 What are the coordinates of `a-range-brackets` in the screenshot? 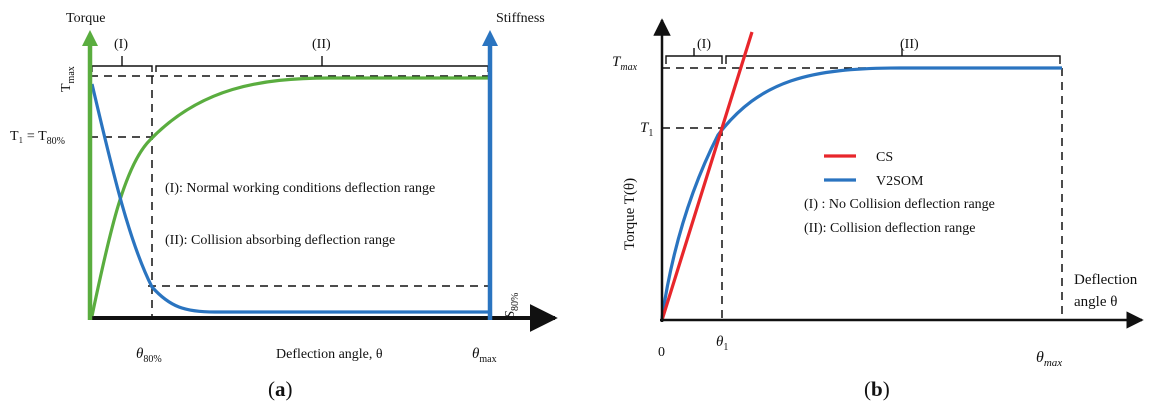 It's located at (290, 64).